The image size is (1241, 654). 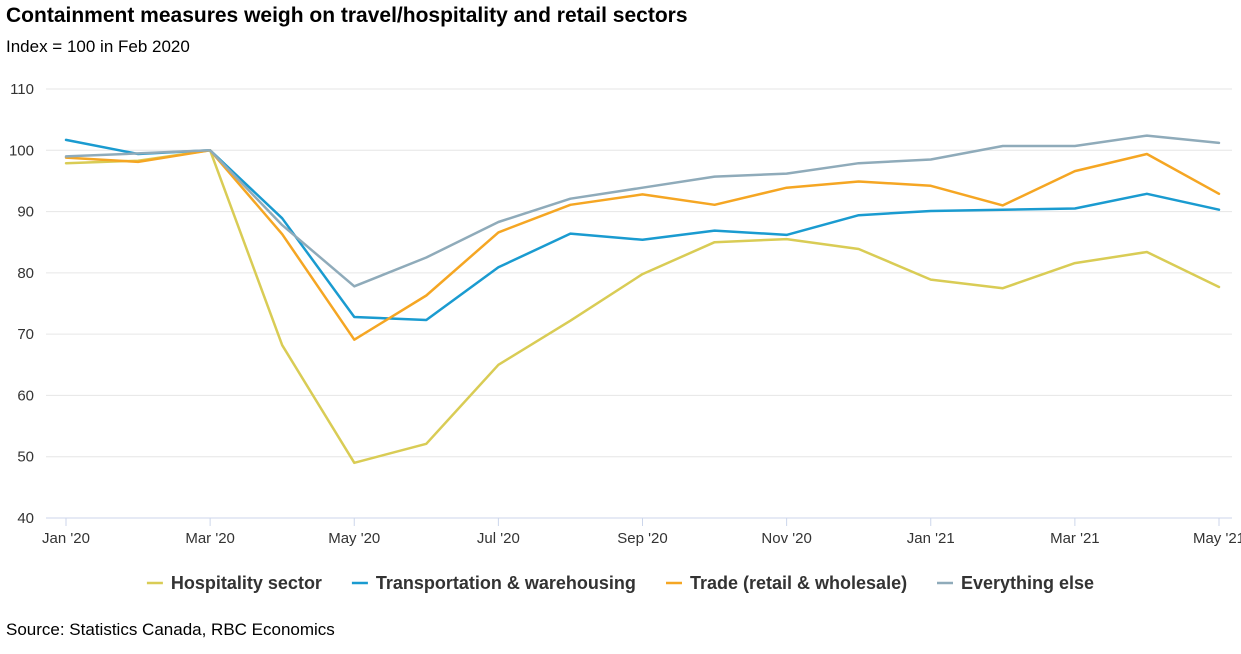 What do you see at coordinates (246, 583) in the screenshot?
I see `legend-label: Hospitality sector` at bounding box center [246, 583].